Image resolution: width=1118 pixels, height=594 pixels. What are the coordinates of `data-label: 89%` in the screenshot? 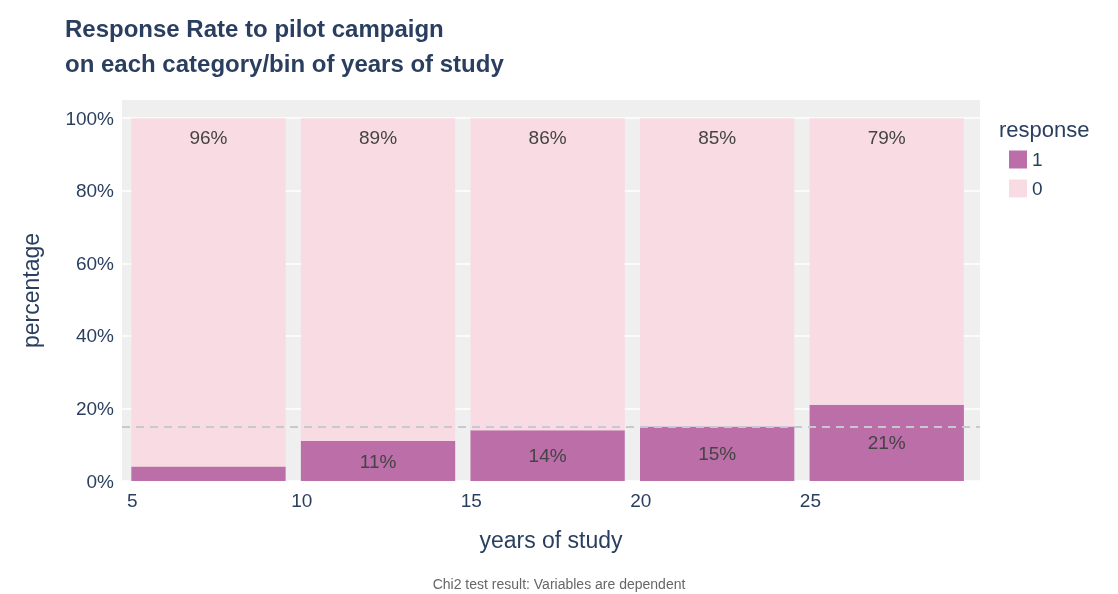 It's located at (378, 138).